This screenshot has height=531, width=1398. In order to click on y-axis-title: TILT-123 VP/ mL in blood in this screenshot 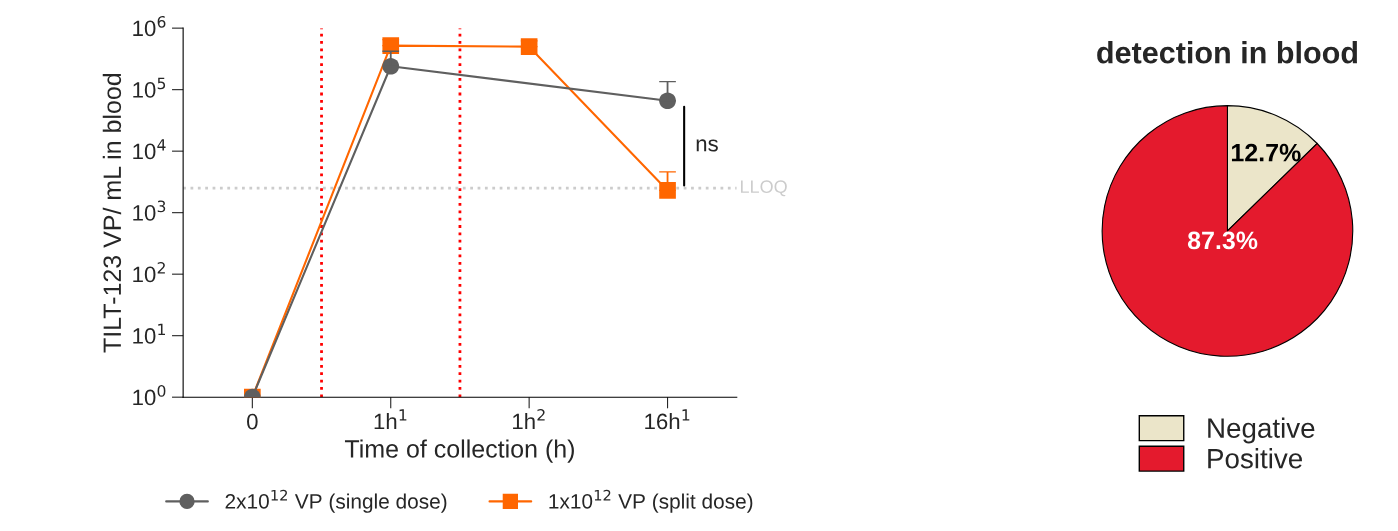, I will do `click(112, 213)`.